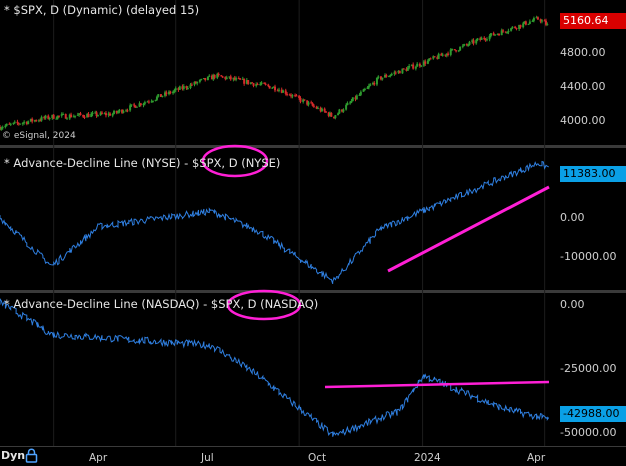 The image size is (626, 466). I want to click on lock-icon, so click(31, 455).